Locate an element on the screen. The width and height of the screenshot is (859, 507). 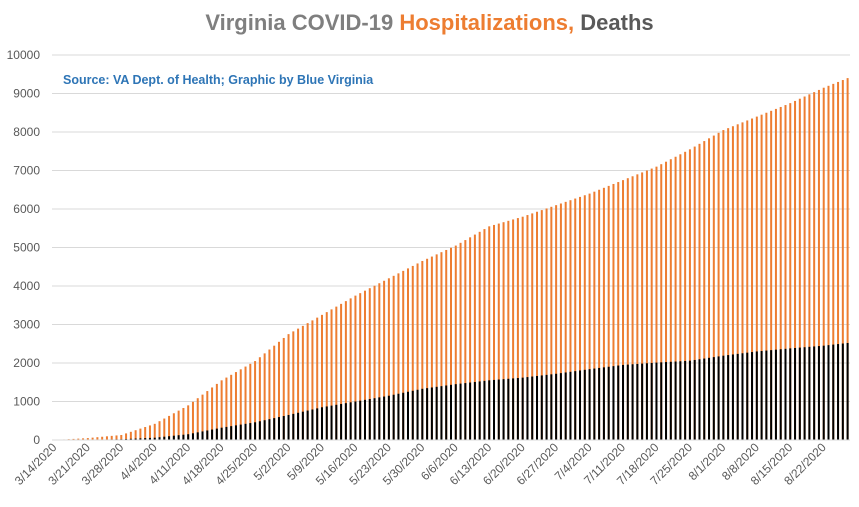
y-tick-label: 10000 is located at coordinates (24, 55).